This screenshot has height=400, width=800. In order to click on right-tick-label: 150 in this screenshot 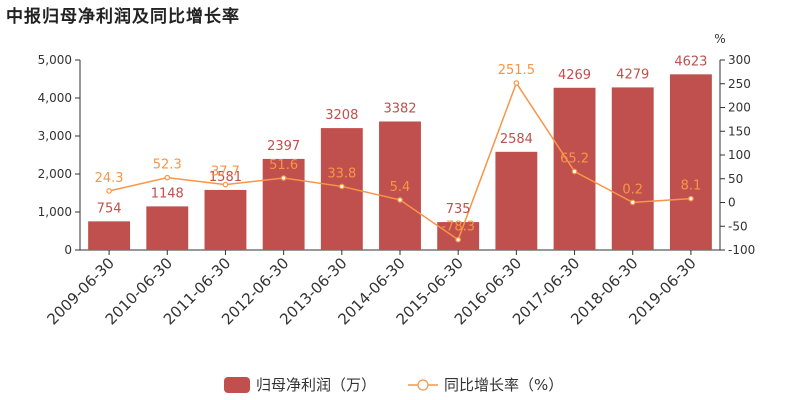, I will do `click(739, 131)`.